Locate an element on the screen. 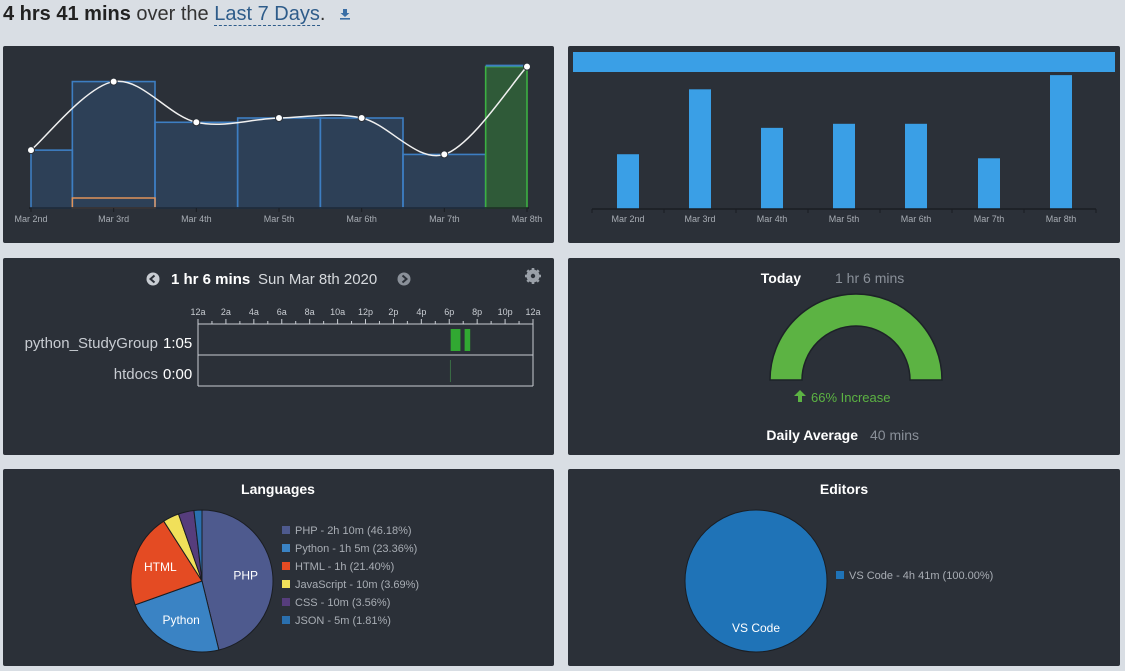 This screenshot has height=671, width=1125. timeline-hour-label: 4a is located at coordinates (254, 312).